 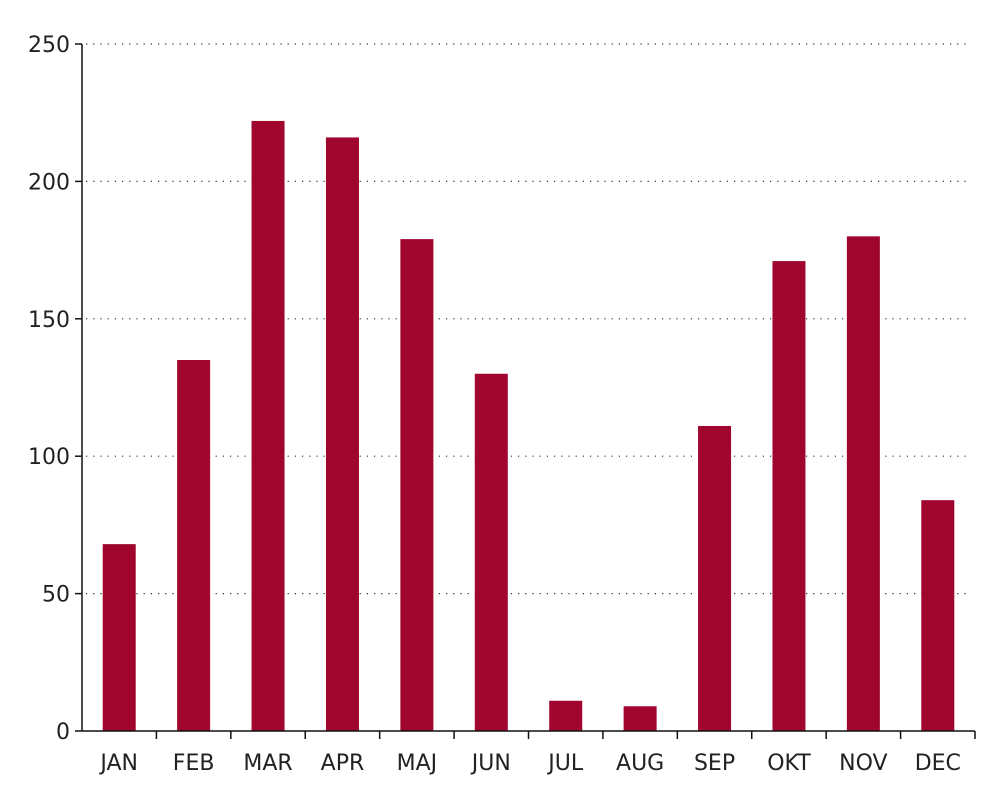 What do you see at coordinates (56, 595) in the screenshot?
I see `y-tick-label: 50` at bounding box center [56, 595].